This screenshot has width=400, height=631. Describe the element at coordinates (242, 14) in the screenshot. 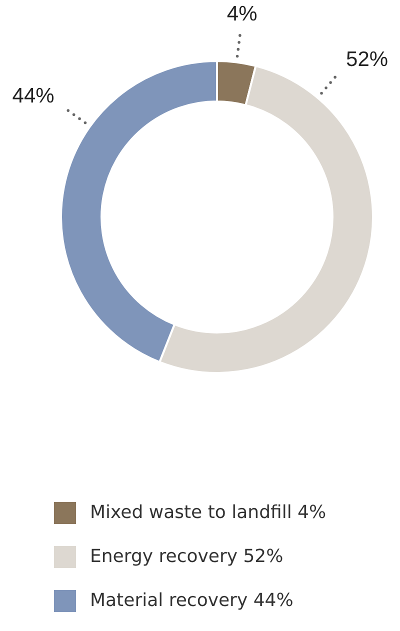

I see `data-label: 4%` at that location.